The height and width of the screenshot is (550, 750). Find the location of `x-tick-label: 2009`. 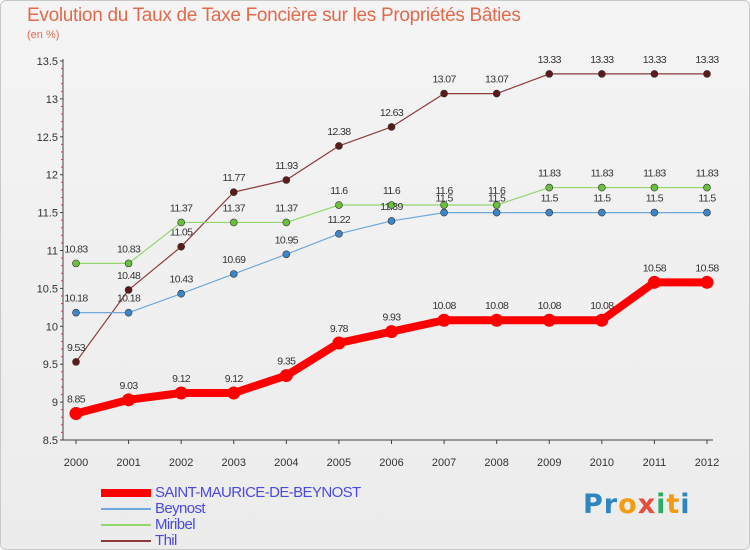

x-tick-label: 2009 is located at coordinates (549, 463).